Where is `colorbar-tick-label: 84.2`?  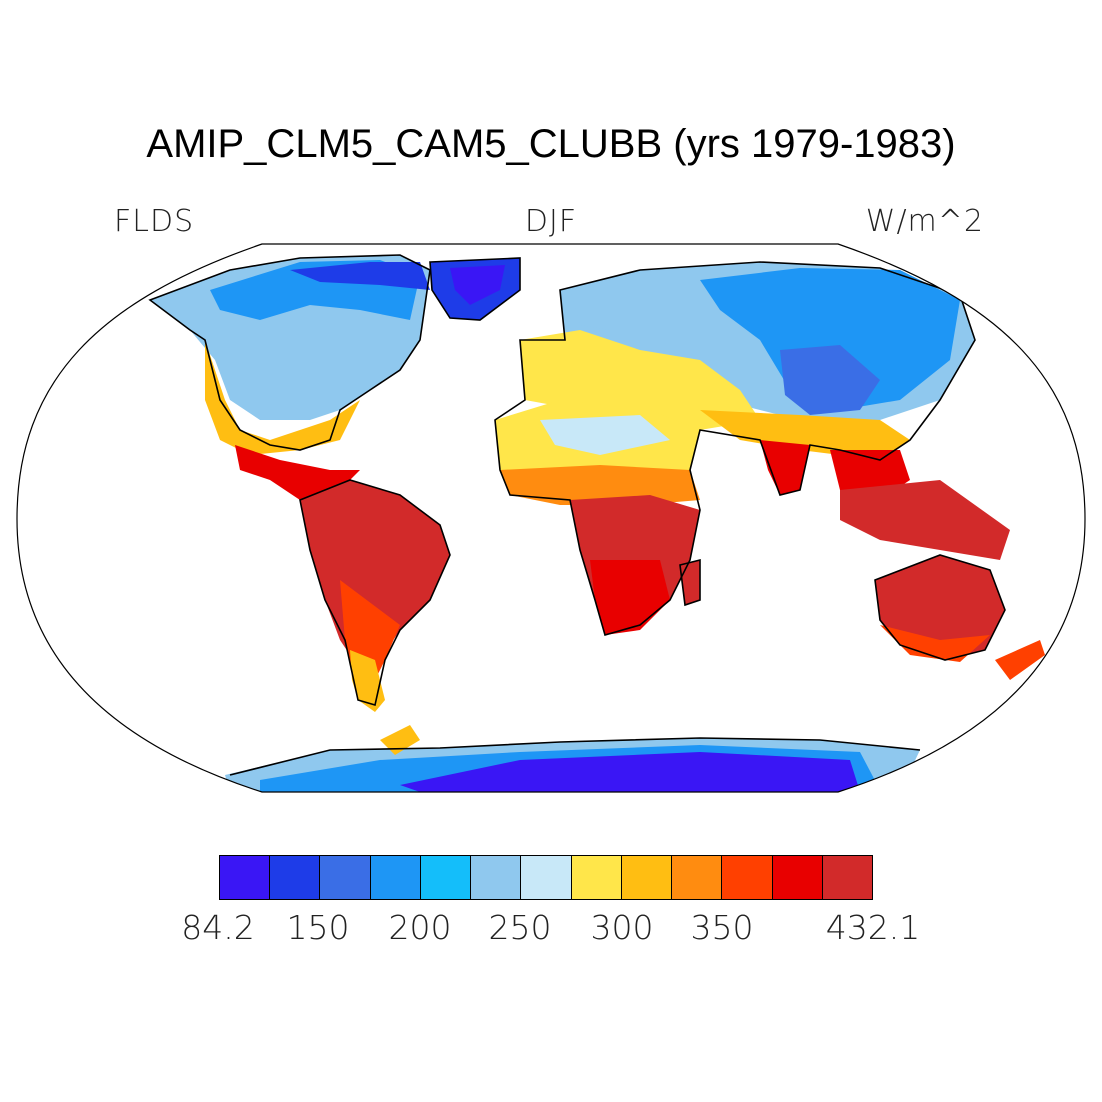
colorbar-tick-label: 84.2 is located at coordinates (218, 927).